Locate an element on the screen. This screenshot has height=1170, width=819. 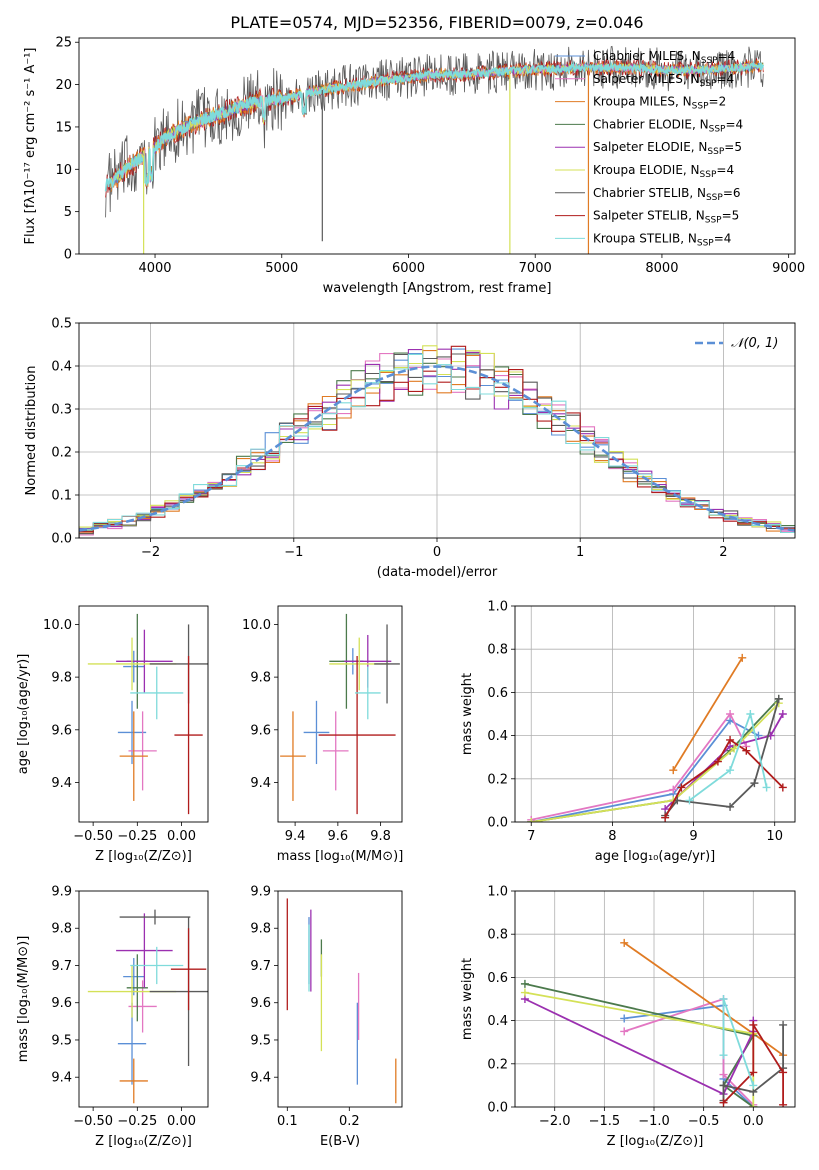
x-axis-label: E(B-V) is located at coordinates (340, 1141).